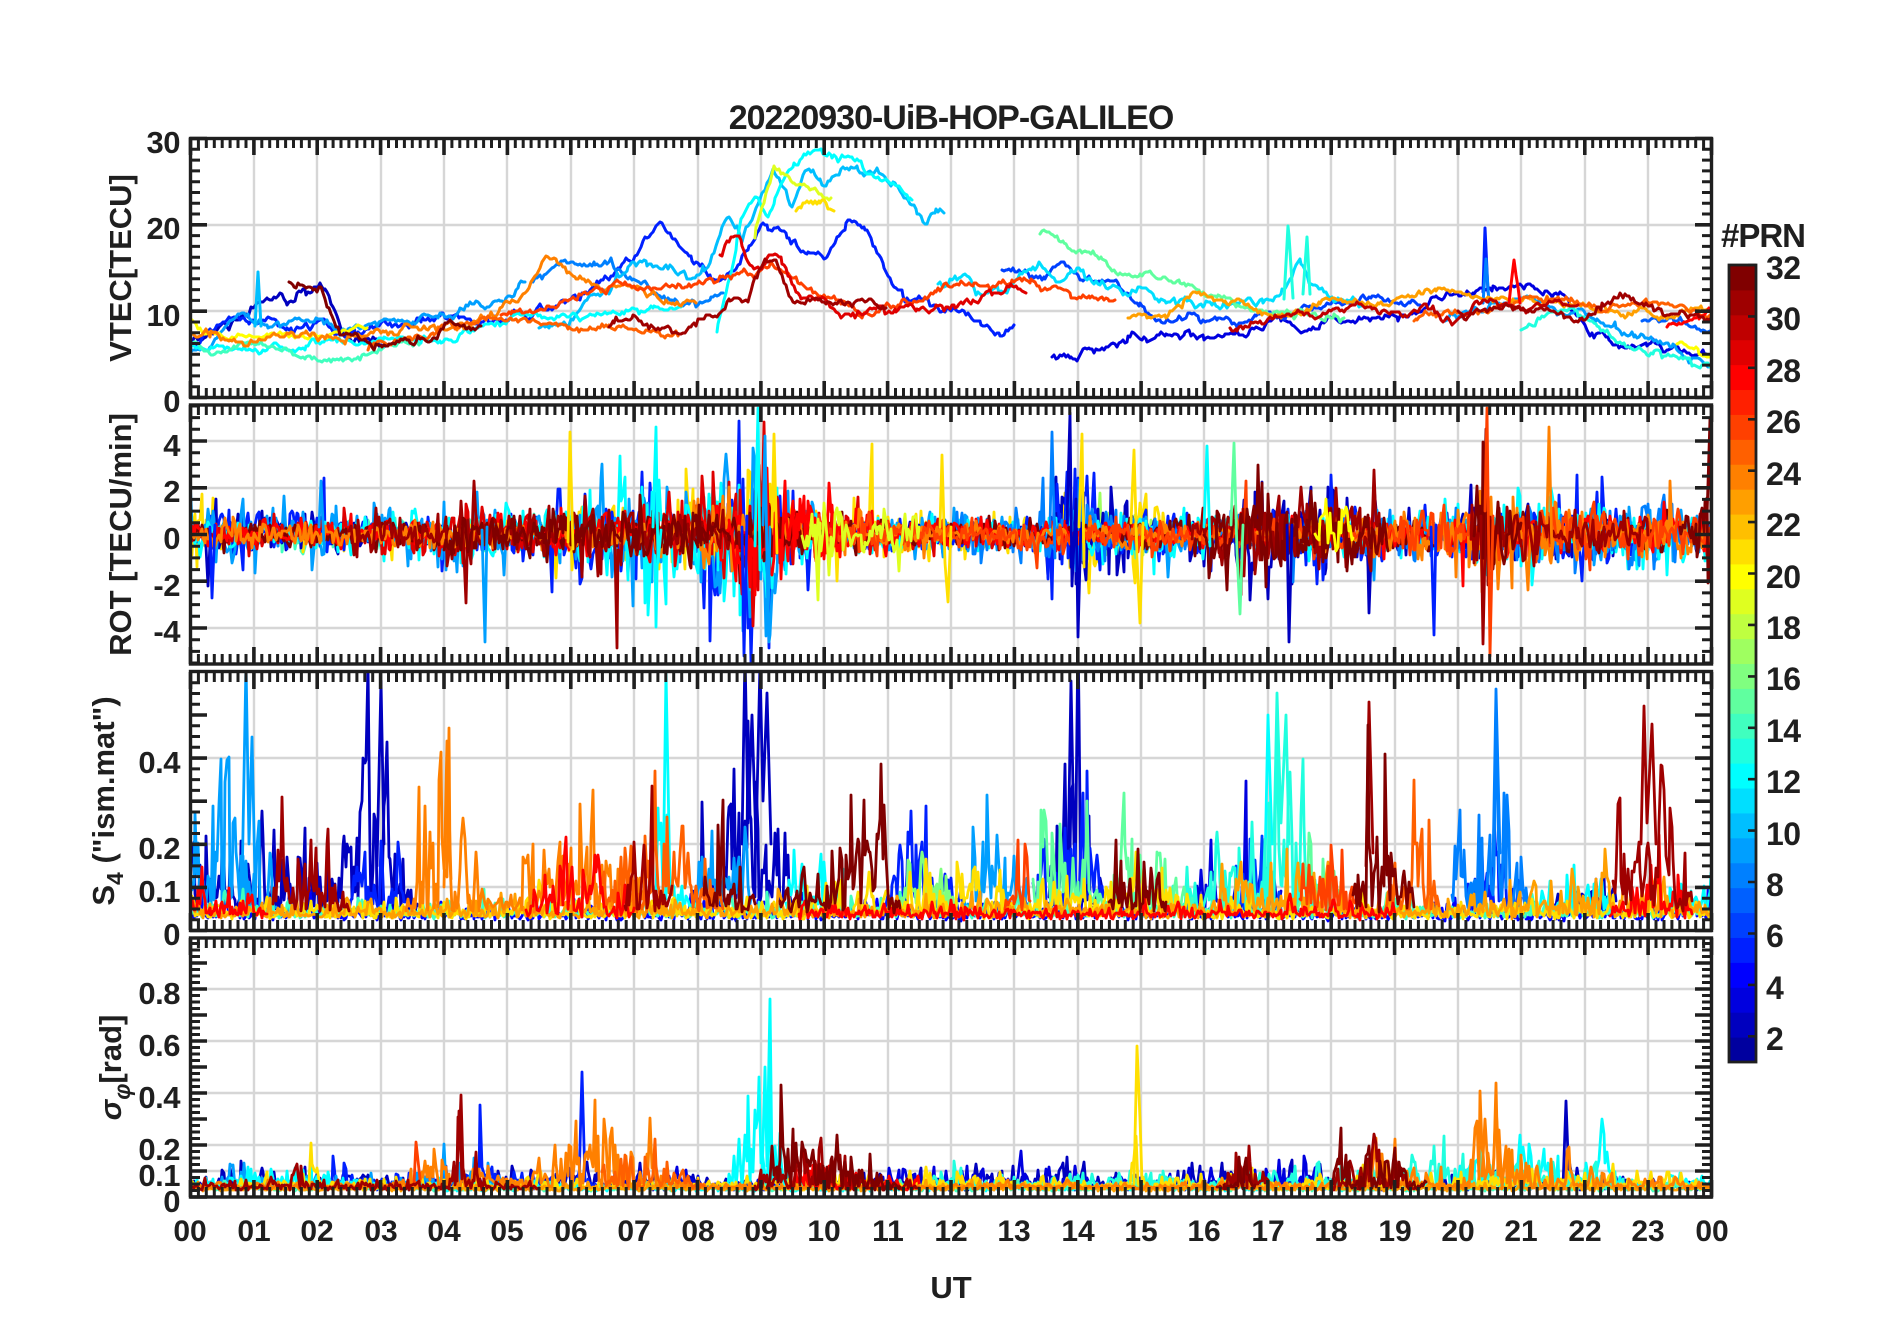 The height and width of the screenshot is (1335, 1902). Describe the element at coordinates (1783, 371) in the screenshot. I see `svg-text: 28` at that location.